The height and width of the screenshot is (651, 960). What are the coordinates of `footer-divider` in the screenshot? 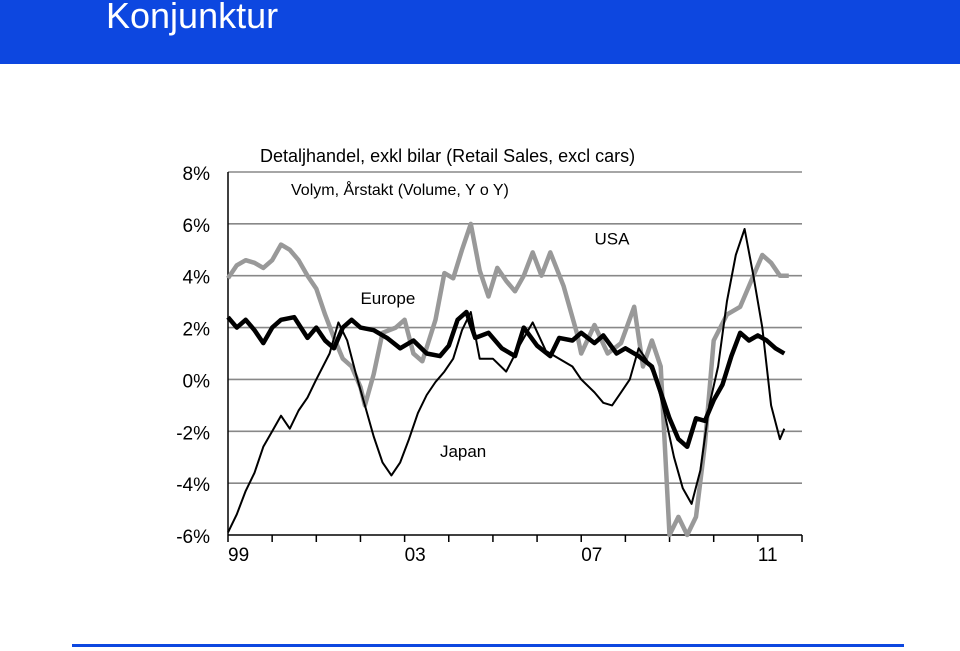 It's located at (488, 645).